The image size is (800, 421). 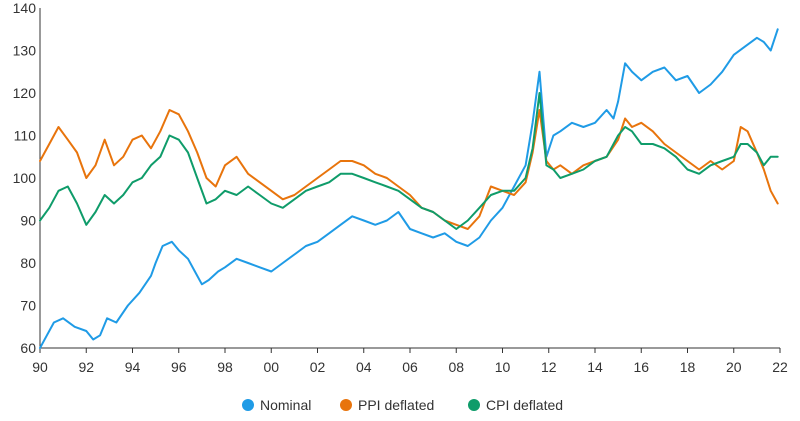 I want to click on y-tick-label: 70, so click(x=28, y=306).